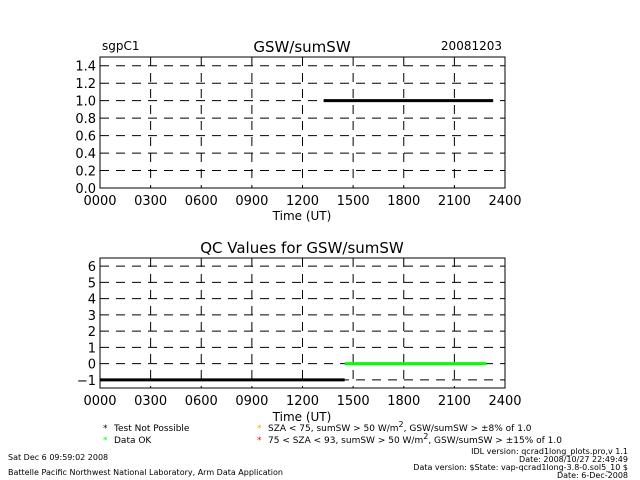  What do you see at coordinates (85, 137) in the screenshot?
I see `y-tick-label: 0.6` at bounding box center [85, 137].